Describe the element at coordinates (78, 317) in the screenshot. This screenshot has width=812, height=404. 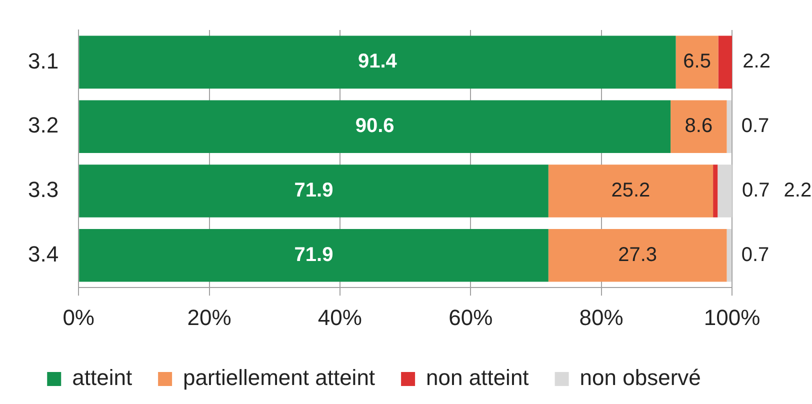
I see `x-tick-label: 0%` at that location.